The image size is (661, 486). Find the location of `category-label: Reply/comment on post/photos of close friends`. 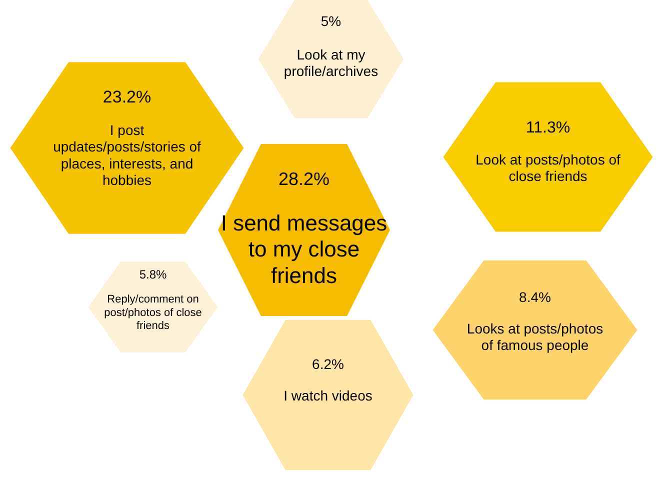

category-label: Reply/comment on post/photos of close friends is located at coordinates (153, 313).